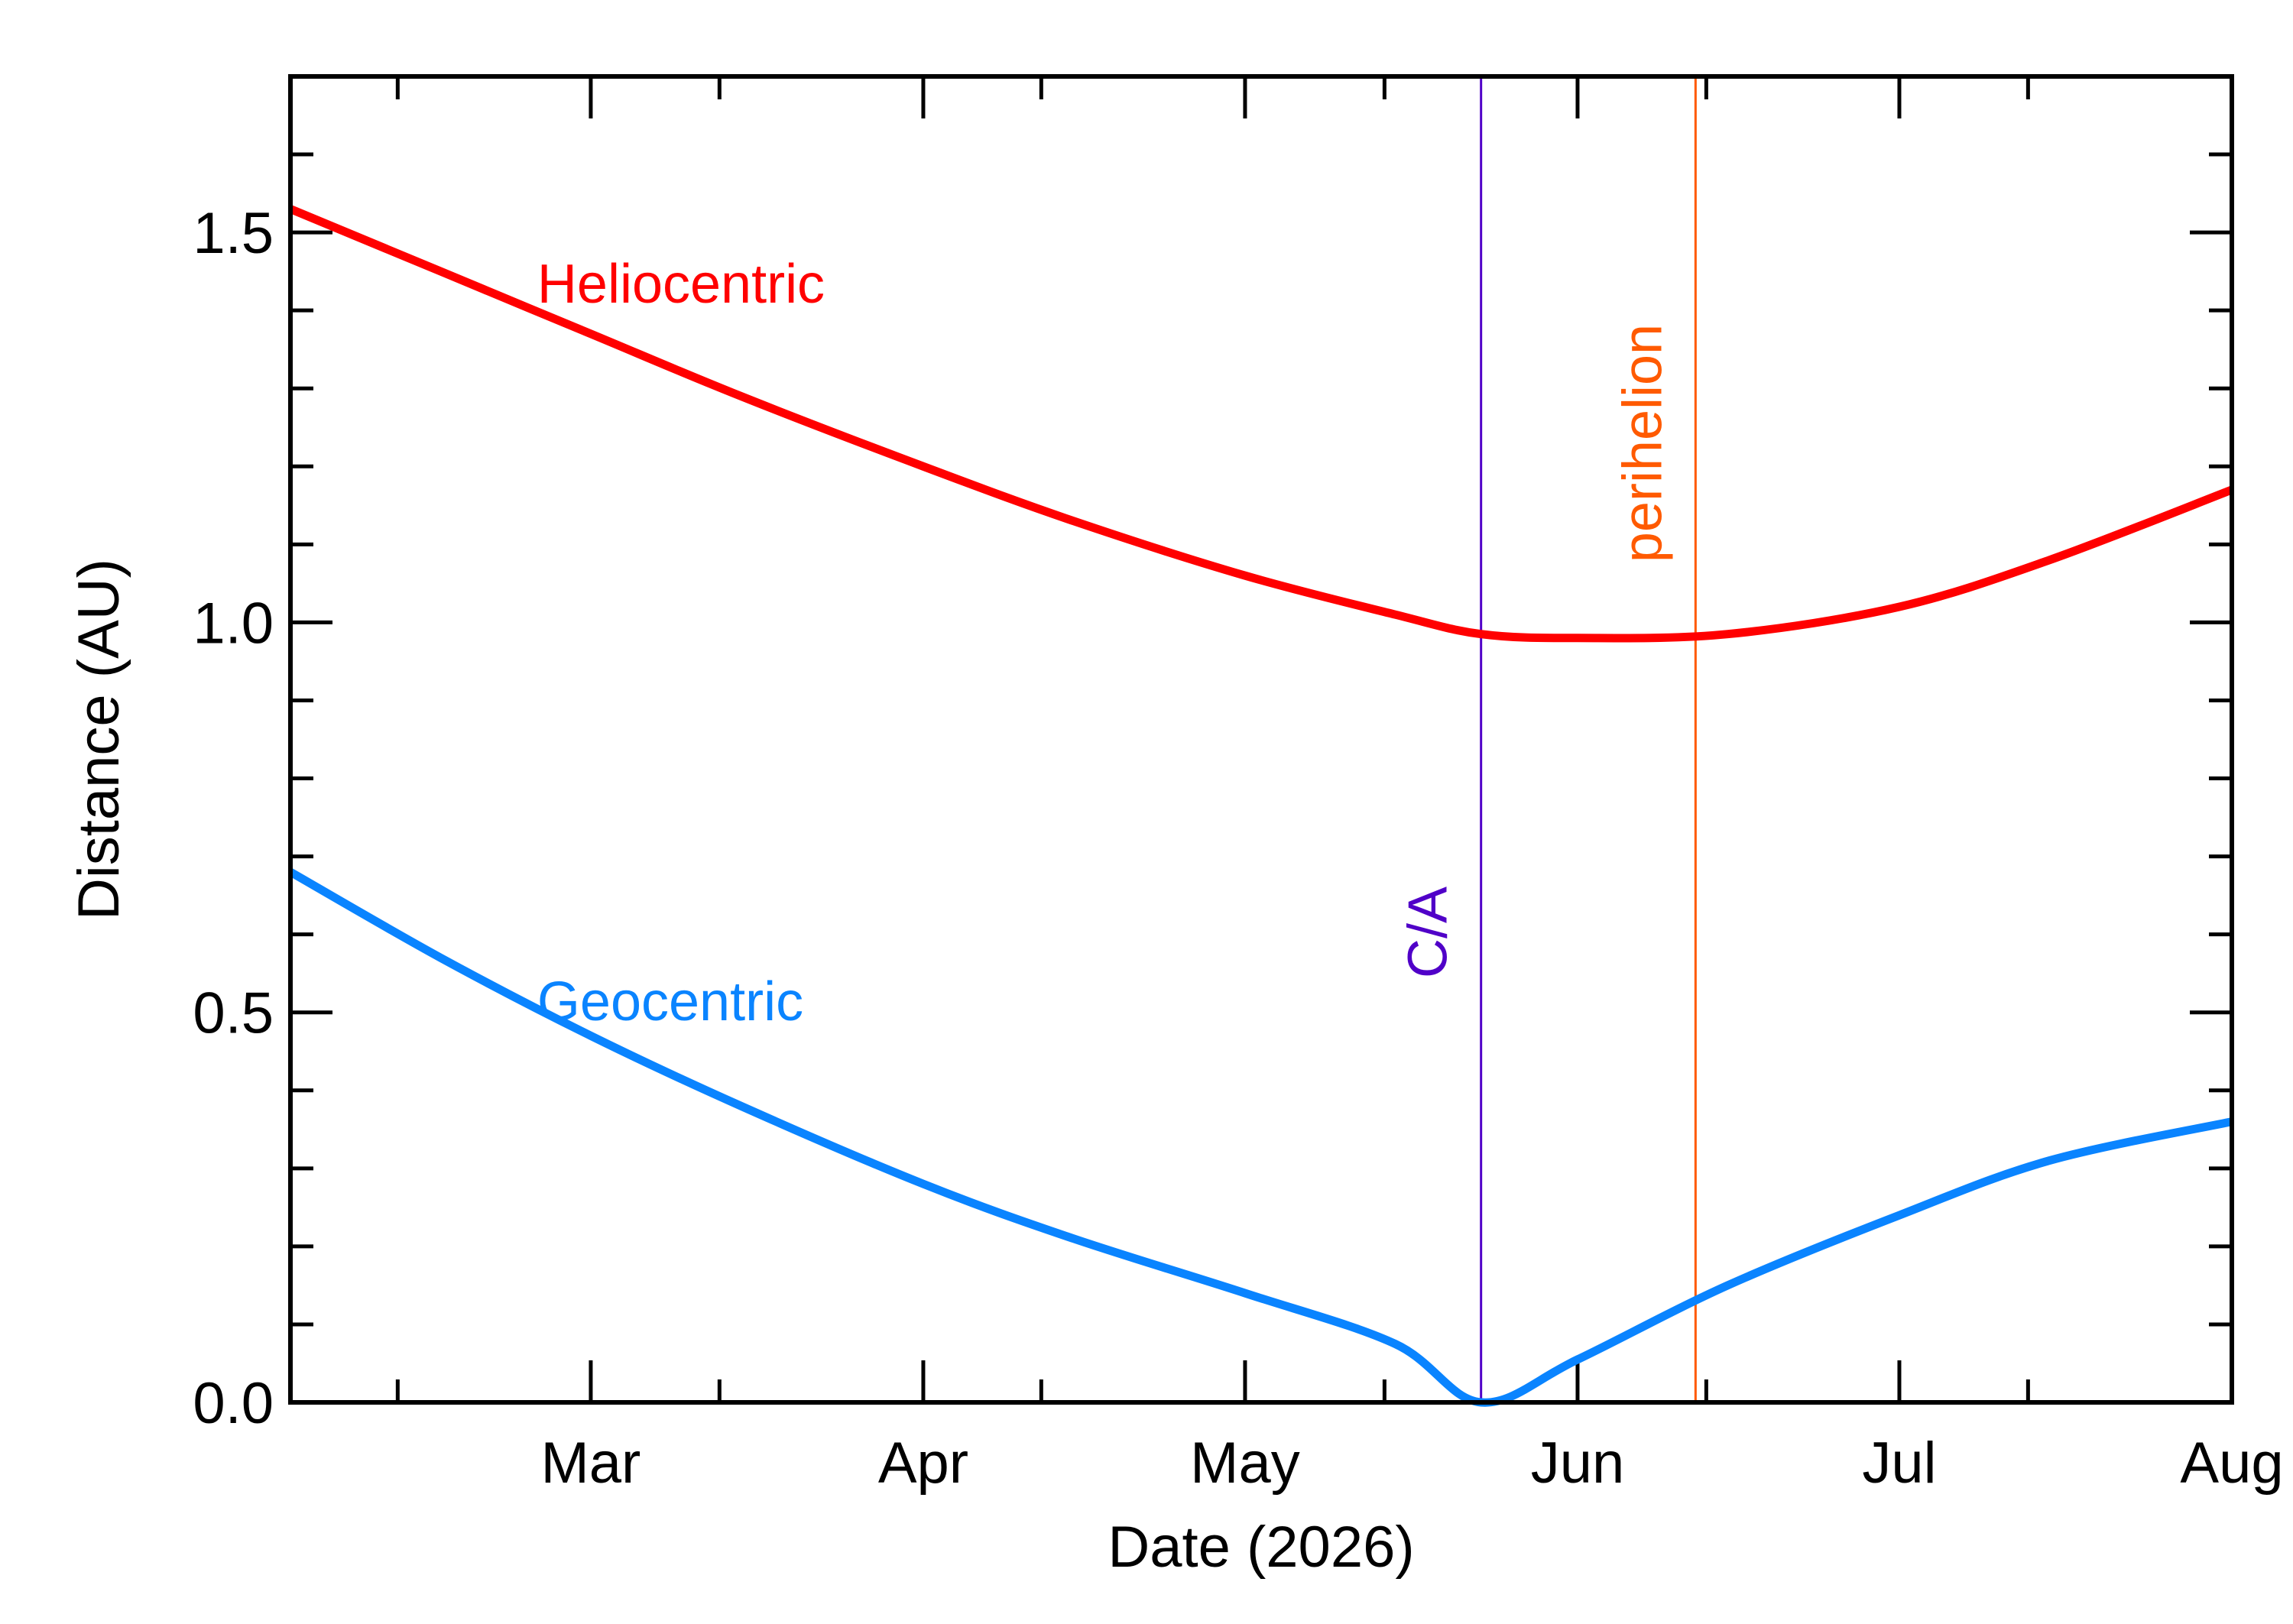 This screenshot has width=2293, height=1624. What do you see at coordinates (590, 1463) in the screenshot?
I see `x-tick-label: Mar` at bounding box center [590, 1463].